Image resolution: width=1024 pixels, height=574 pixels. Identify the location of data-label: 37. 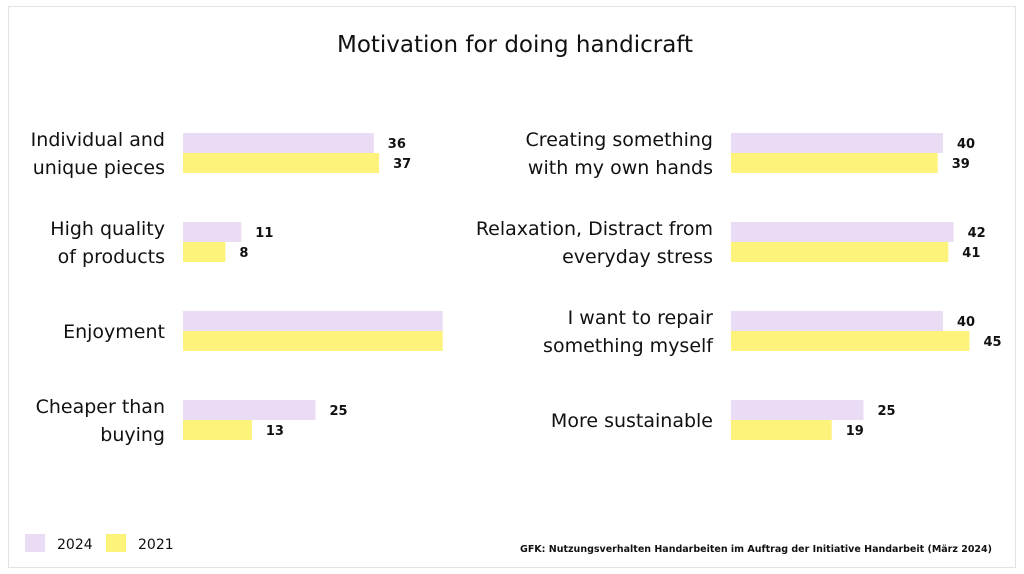
(402, 164).